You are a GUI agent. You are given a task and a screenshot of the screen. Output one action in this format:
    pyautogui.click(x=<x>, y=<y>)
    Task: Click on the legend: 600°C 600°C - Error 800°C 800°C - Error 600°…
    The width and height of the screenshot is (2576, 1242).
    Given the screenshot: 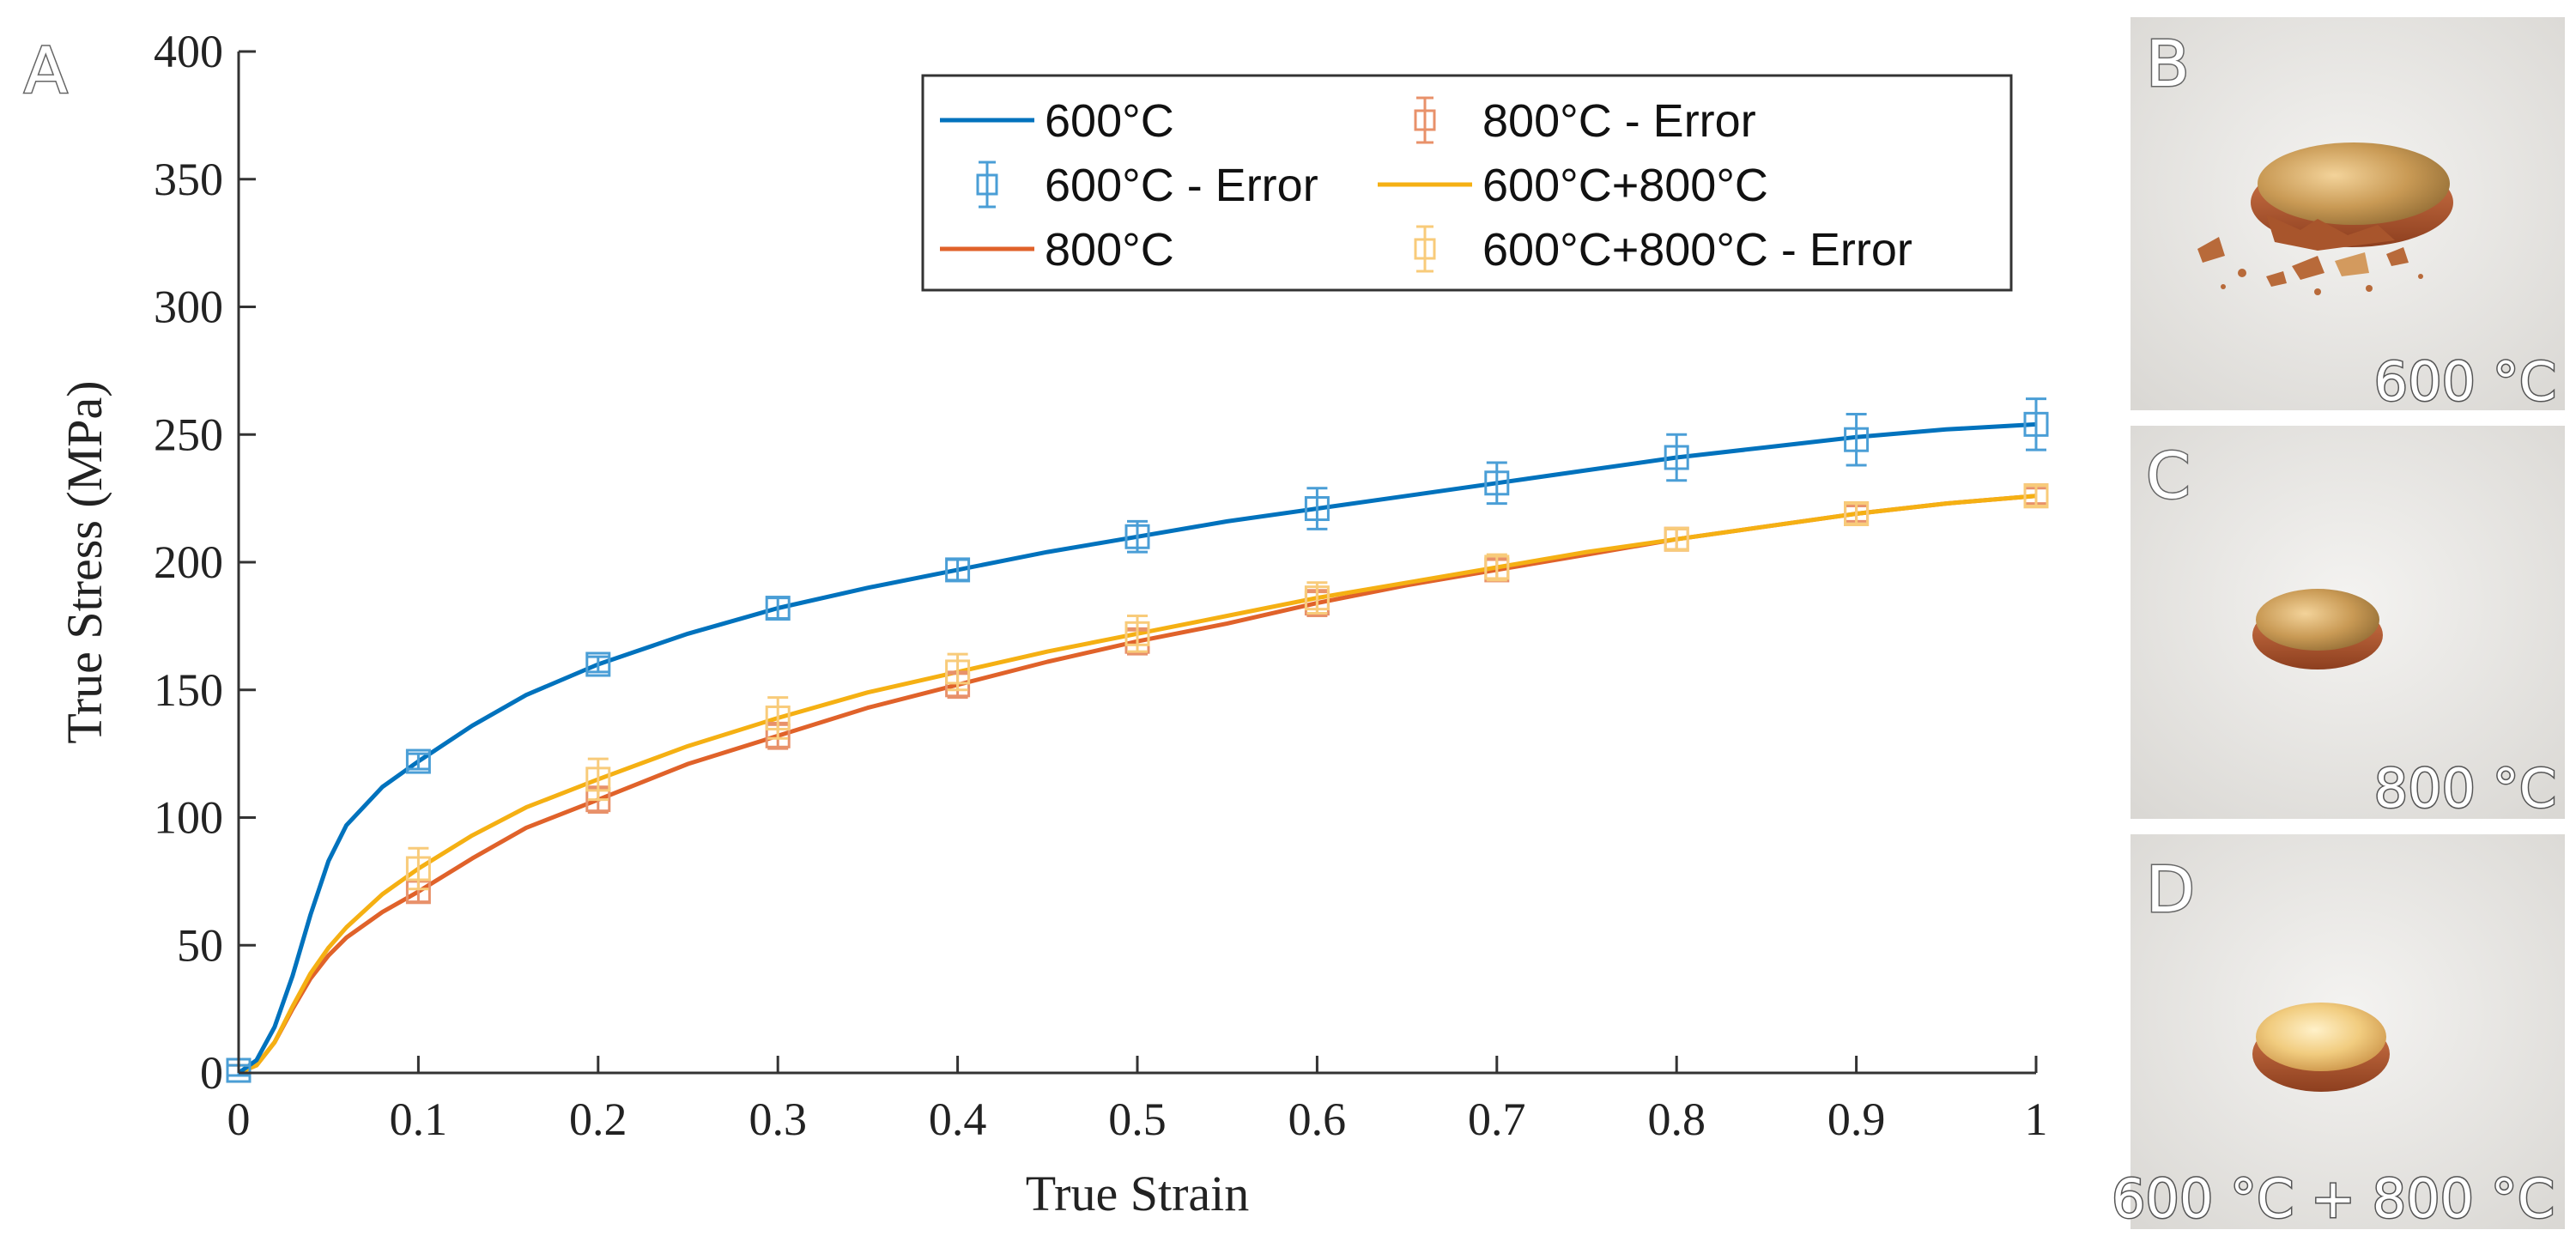 What is the action you would take?
    pyautogui.click(x=1467, y=183)
    